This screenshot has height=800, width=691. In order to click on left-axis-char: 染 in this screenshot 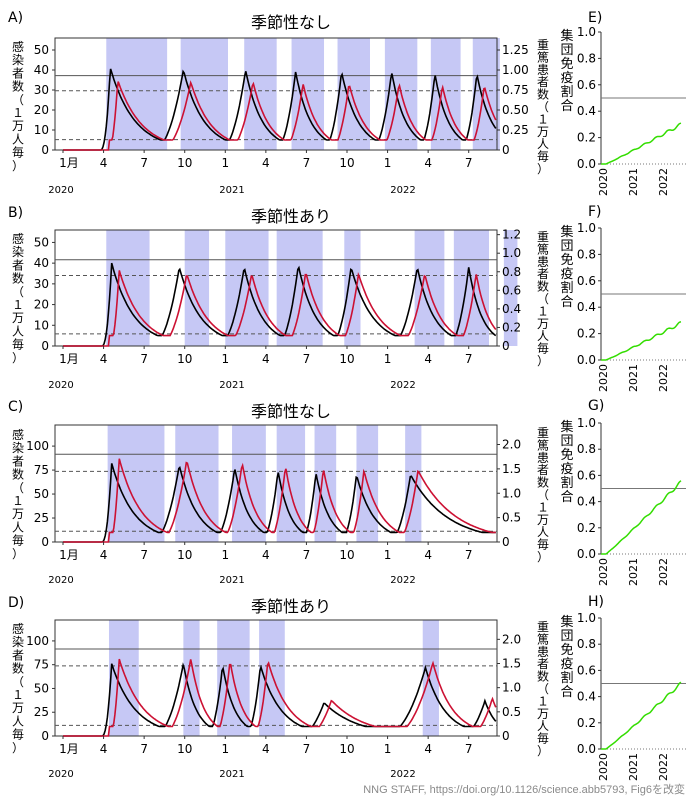, I will do `click(18, 641)`.